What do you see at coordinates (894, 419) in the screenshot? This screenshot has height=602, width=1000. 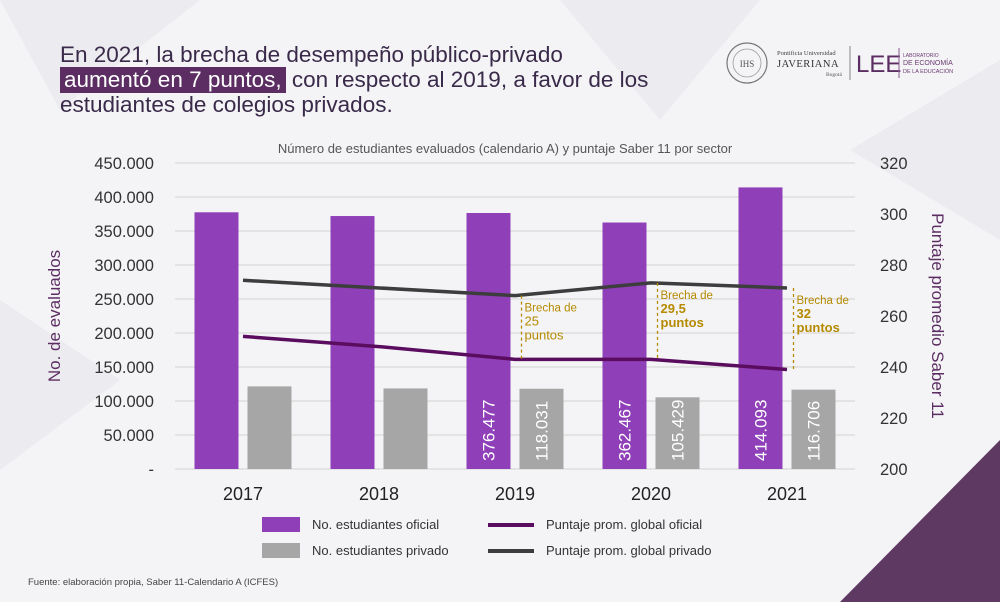 I see `y2-tick-label: 220` at bounding box center [894, 419].